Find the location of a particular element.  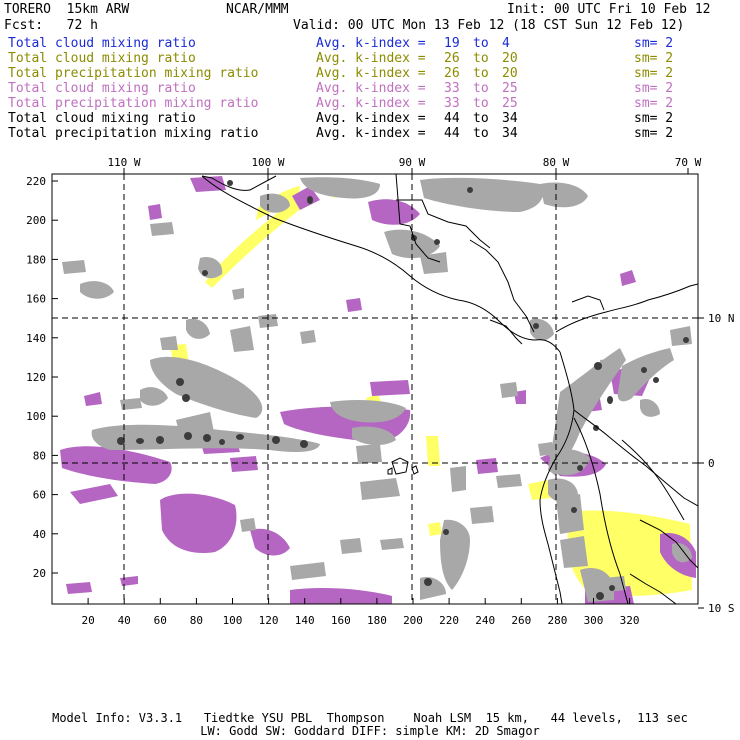

y-tick-label: 120 is located at coordinates (36, 377).